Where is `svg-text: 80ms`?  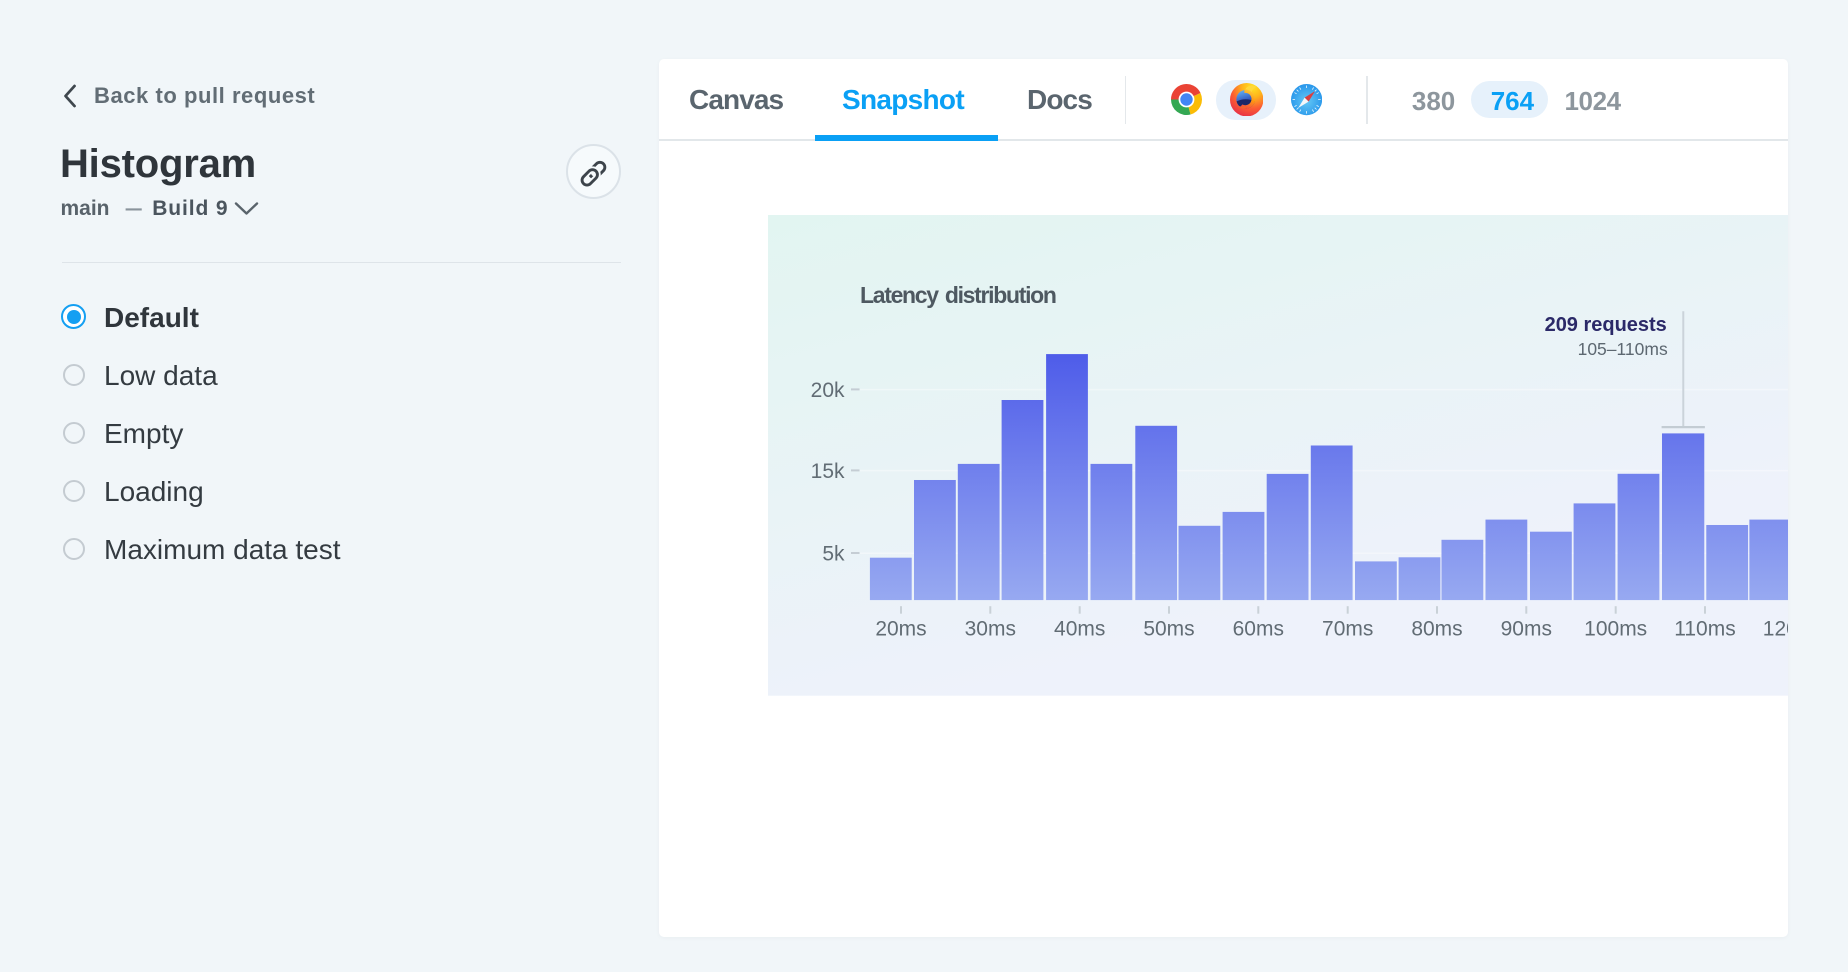 svg-text: 80ms is located at coordinates (1436, 629).